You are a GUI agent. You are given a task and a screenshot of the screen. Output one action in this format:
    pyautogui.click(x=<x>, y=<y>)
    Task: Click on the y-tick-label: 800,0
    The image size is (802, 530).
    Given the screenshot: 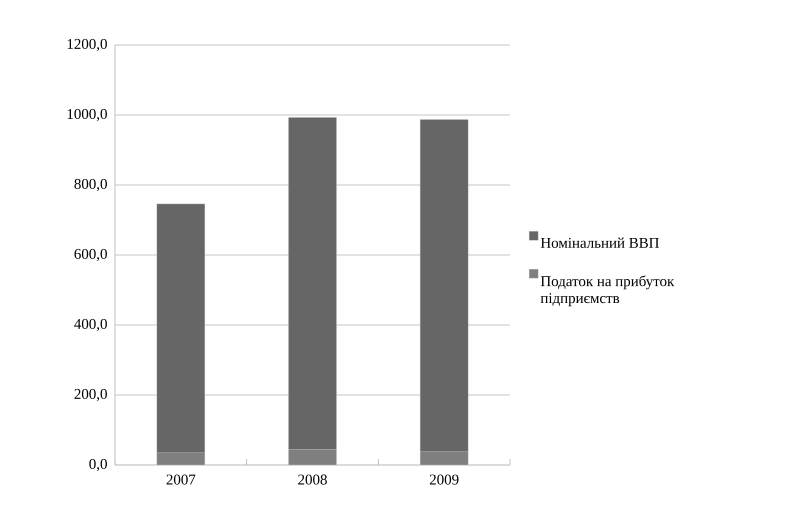 What is the action you would take?
    pyautogui.click(x=90, y=185)
    